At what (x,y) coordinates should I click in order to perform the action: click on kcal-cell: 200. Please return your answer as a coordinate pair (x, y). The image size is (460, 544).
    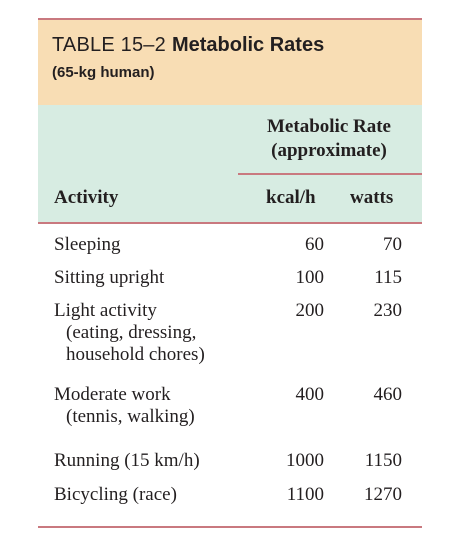
    Looking at the image, I should click on (310, 310).